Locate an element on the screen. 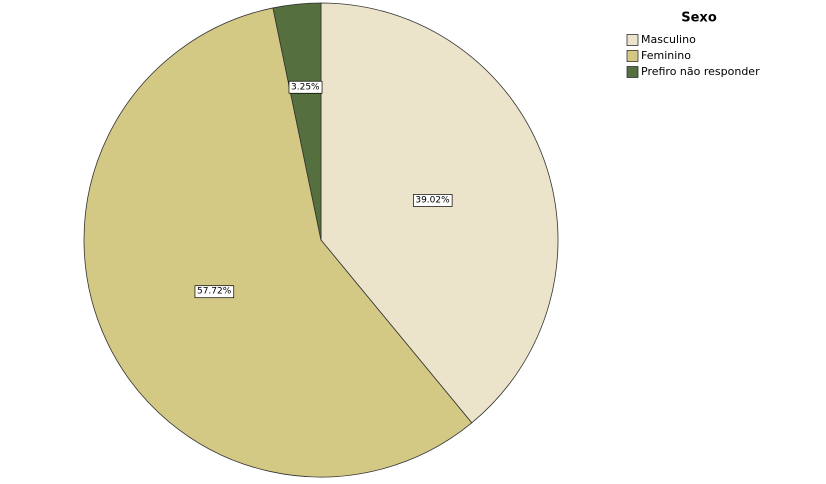 Image resolution: width=826 pixels, height=484 pixels. legend-label: Feminino is located at coordinates (666, 55).